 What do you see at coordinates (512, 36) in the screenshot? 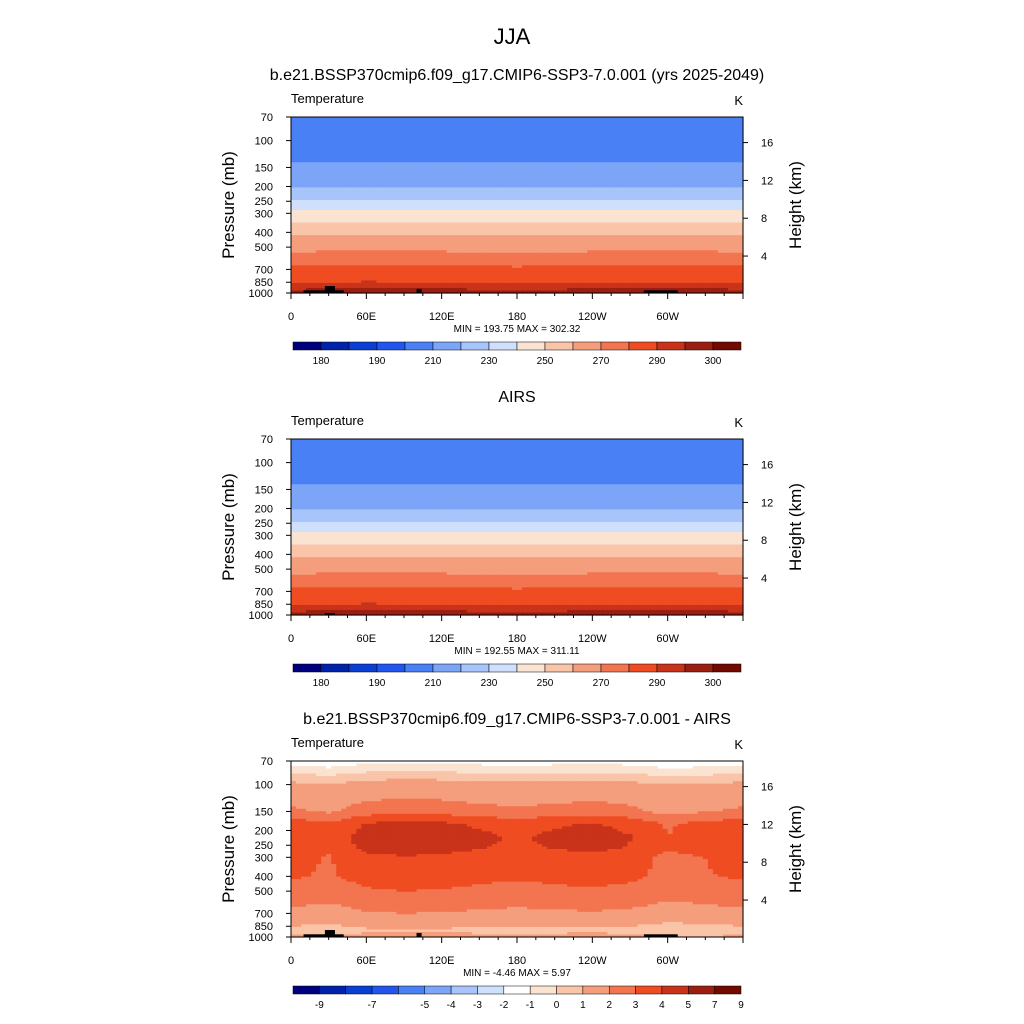
I see `figure-title: JJA` at bounding box center [512, 36].